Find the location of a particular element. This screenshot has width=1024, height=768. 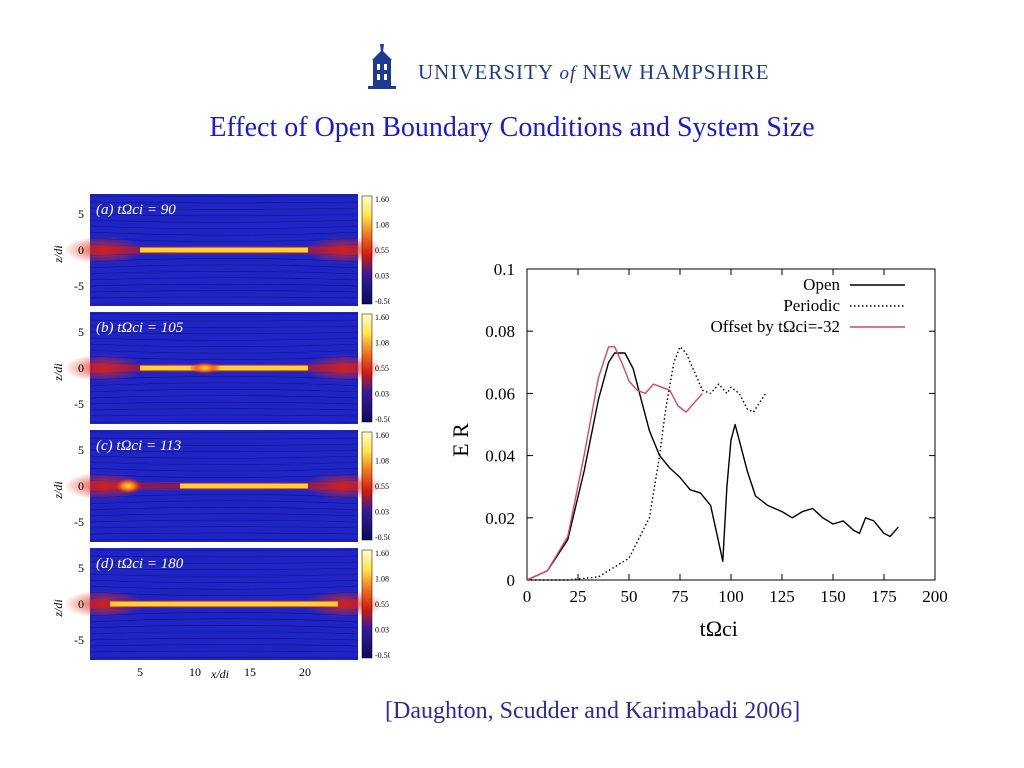

x-tick-label: 25 is located at coordinates (578, 596).